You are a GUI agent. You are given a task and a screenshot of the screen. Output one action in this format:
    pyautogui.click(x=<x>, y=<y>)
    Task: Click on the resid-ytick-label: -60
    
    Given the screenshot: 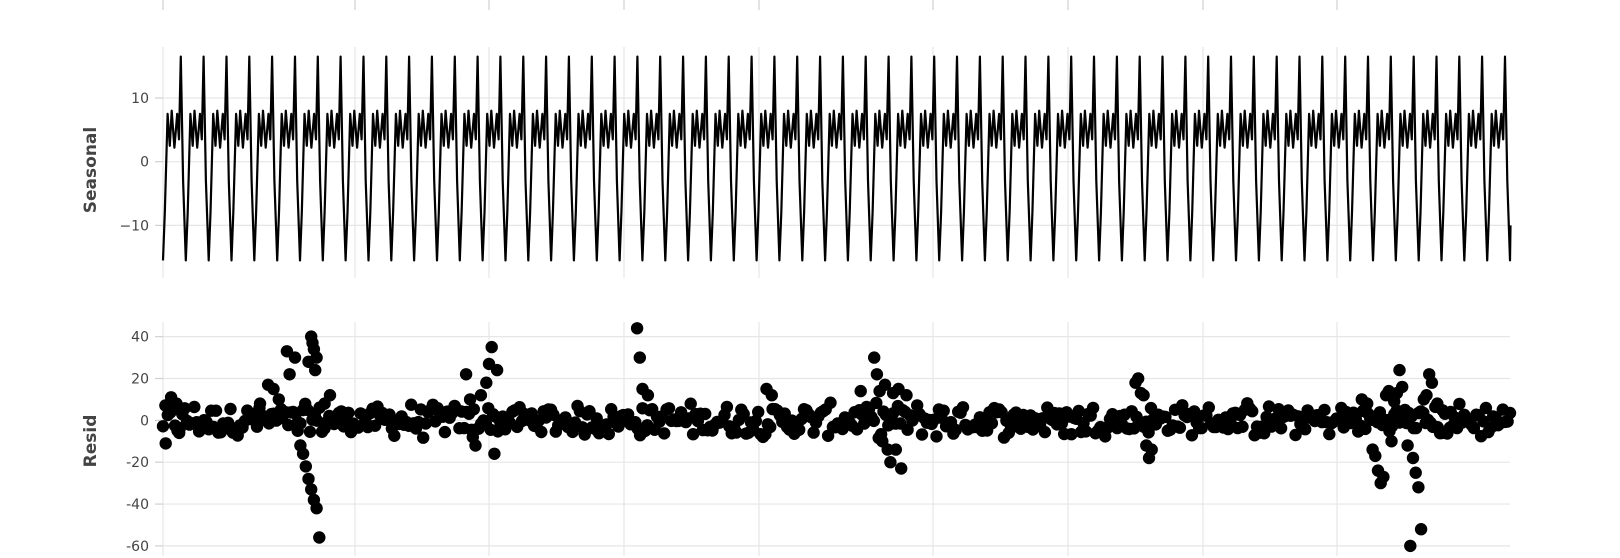 What is the action you would take?
    pyautogui.click(x=137, y=547)
    